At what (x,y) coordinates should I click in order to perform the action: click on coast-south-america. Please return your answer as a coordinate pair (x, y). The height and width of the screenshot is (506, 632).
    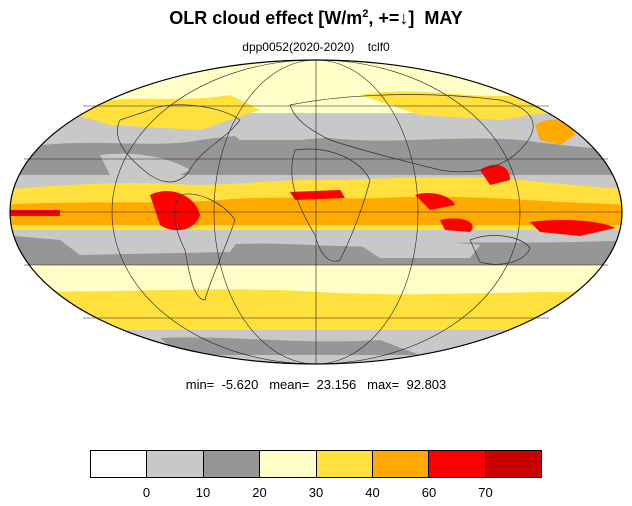
    Looking at the image, I should click on (205, 247).